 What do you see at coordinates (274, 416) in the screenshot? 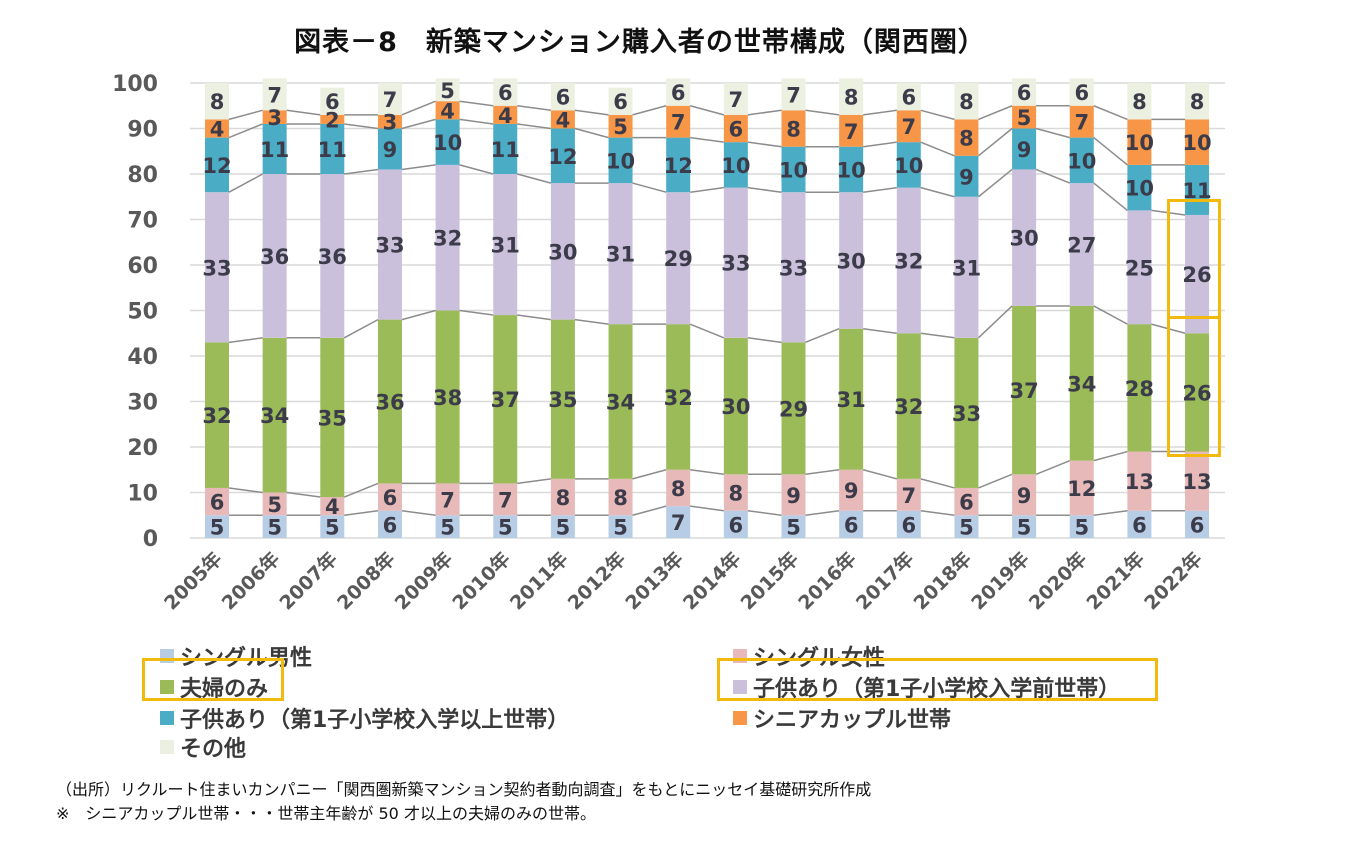
I see `data-label: 34` at bounding box center [274, 416].